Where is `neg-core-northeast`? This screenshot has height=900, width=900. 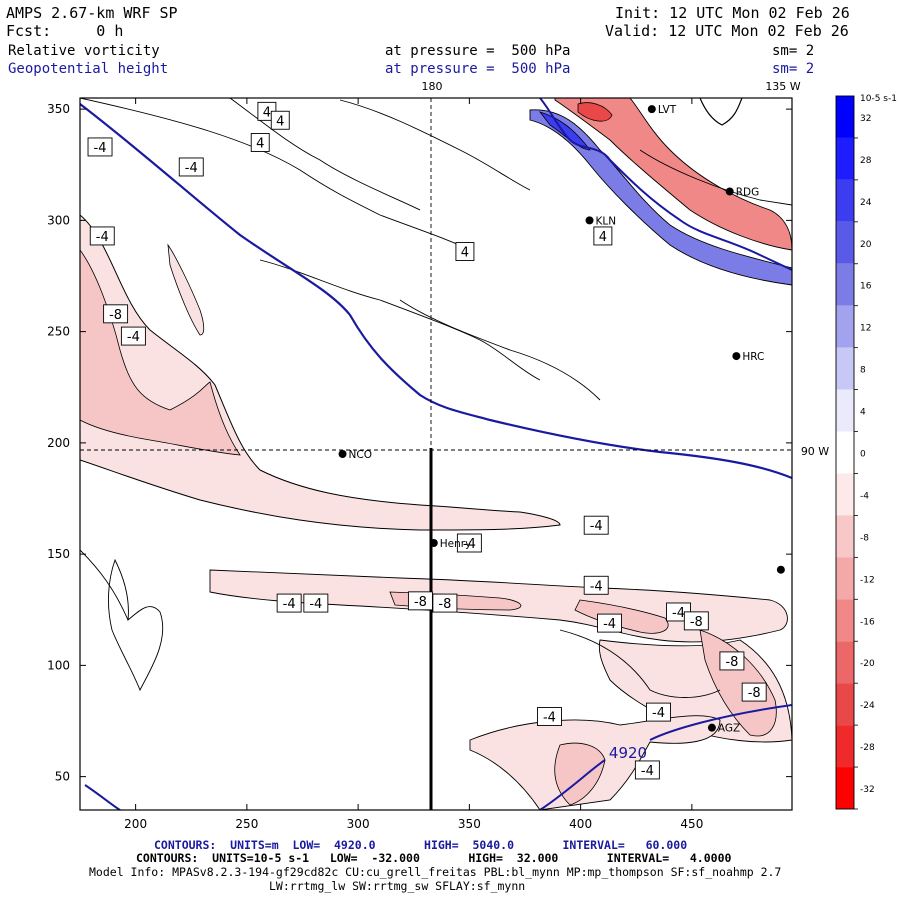
neg-core-northeast is located at coordinates (595, 112).